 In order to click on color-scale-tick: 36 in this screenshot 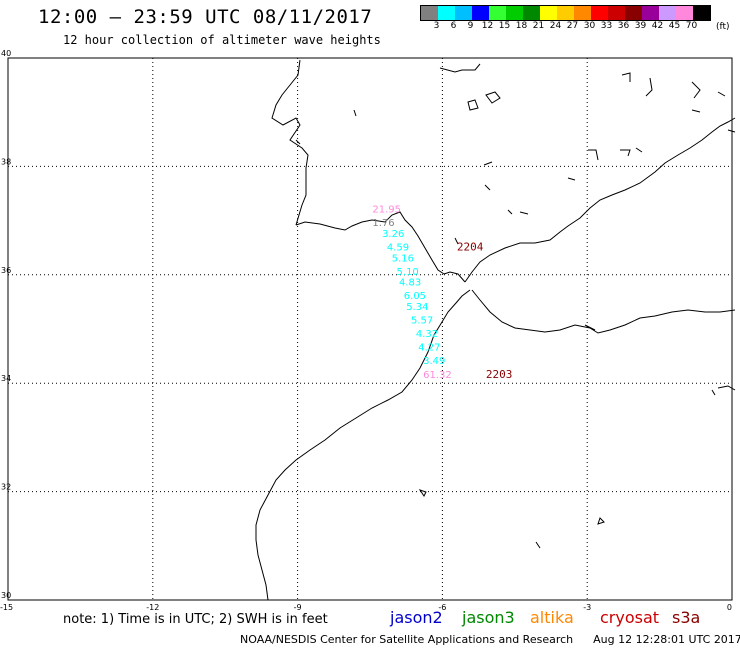, I will do `click(623, 26)`.